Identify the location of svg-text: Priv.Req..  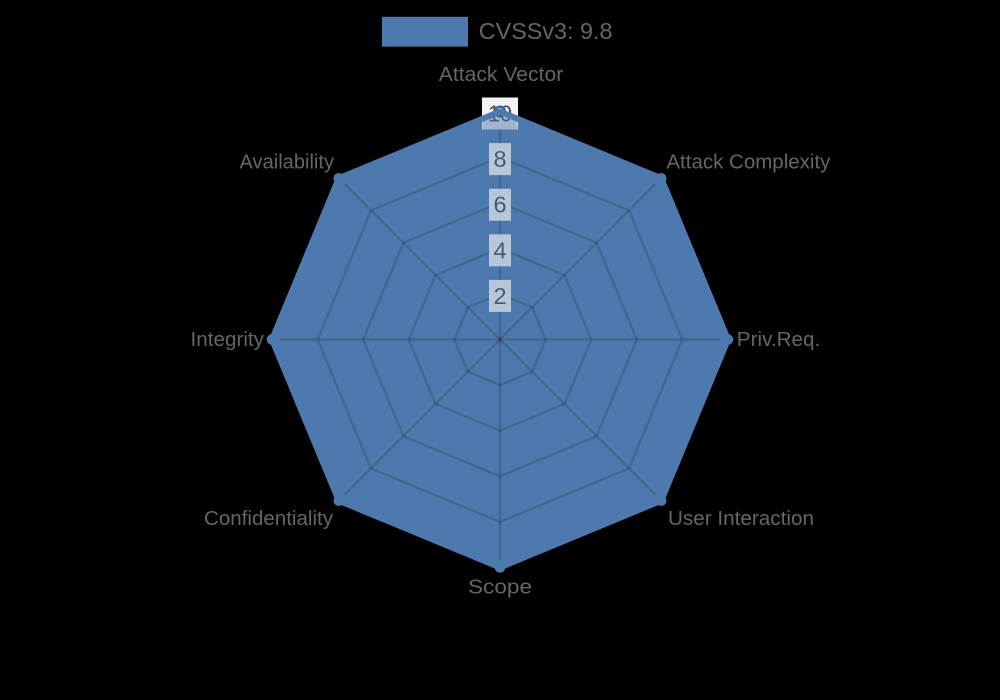
(779, 340).